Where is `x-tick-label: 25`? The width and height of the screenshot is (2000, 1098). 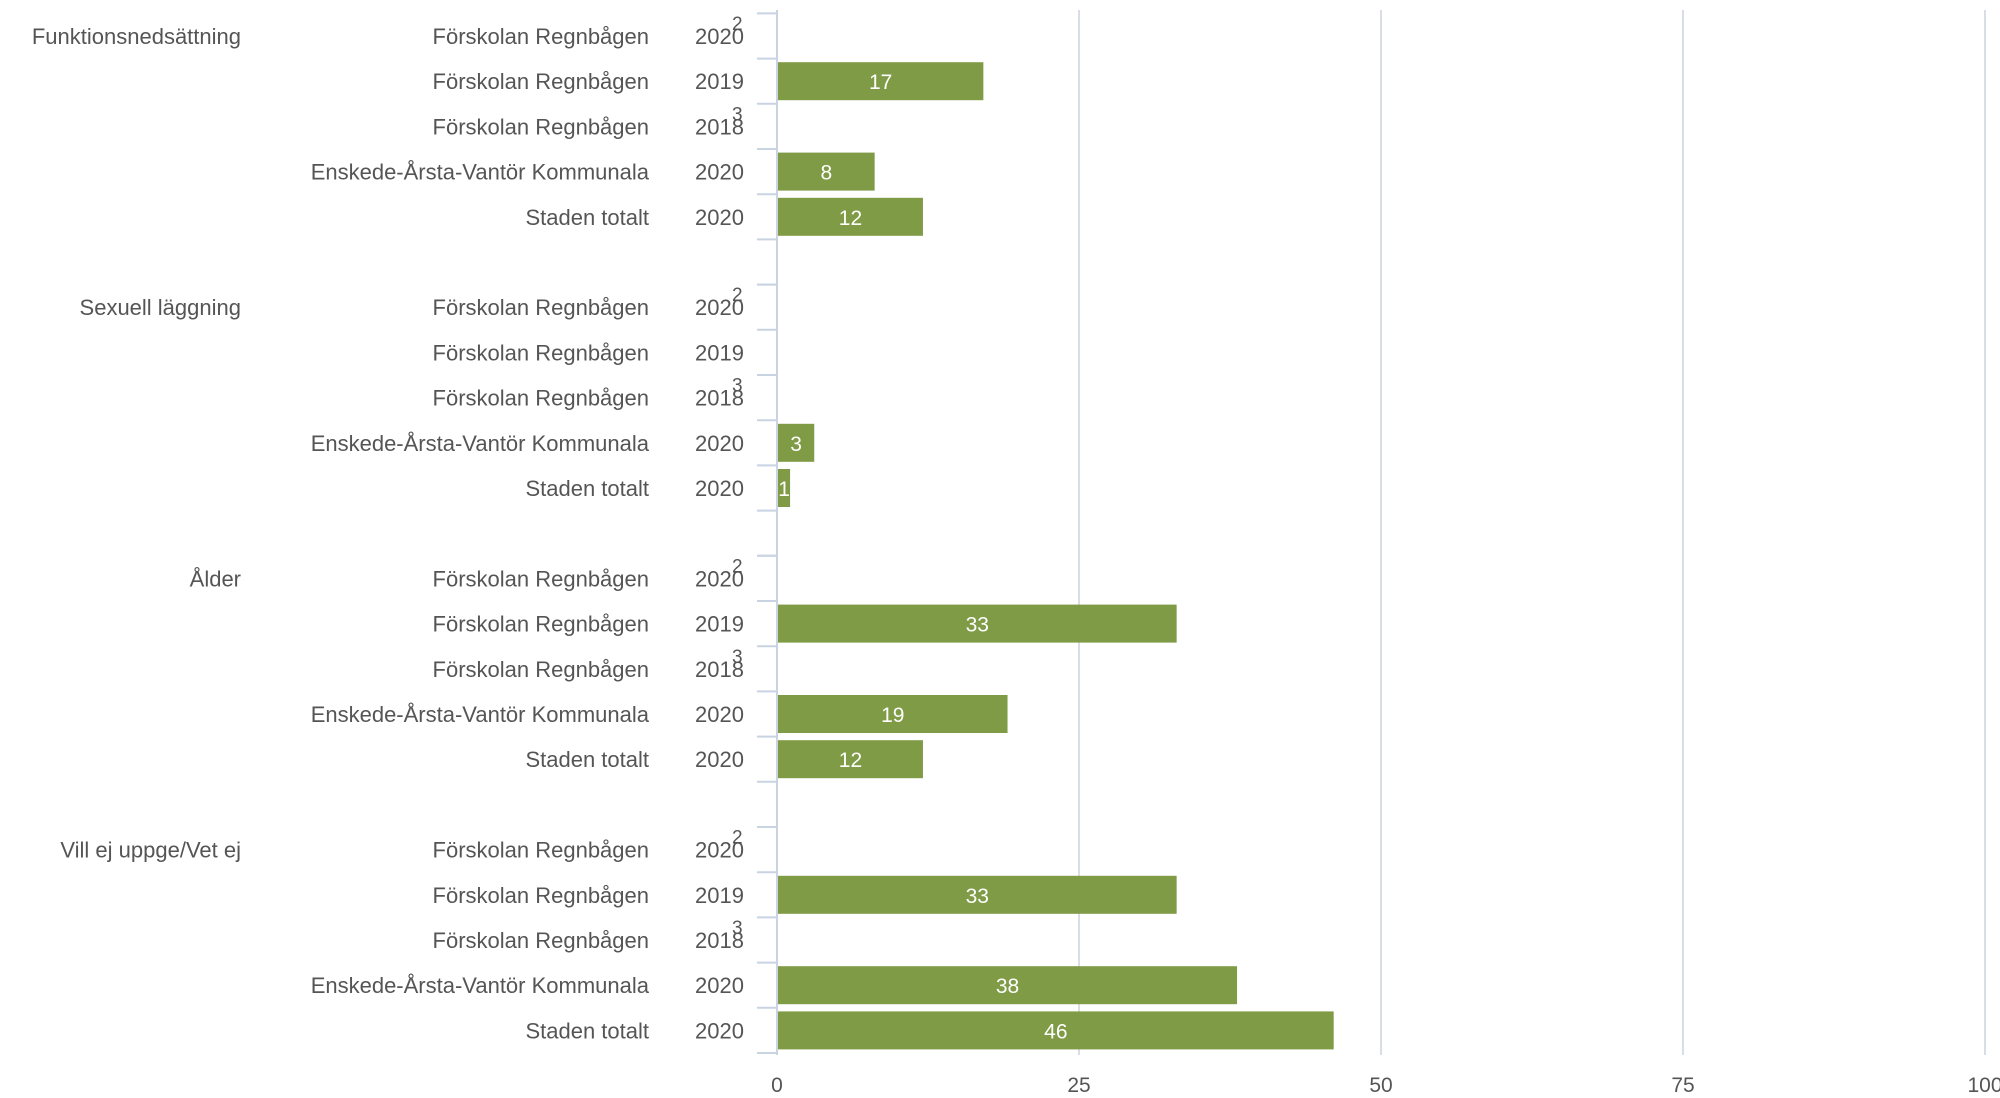
x-tick-label: 25 is located at coordinates (1078, 1085).